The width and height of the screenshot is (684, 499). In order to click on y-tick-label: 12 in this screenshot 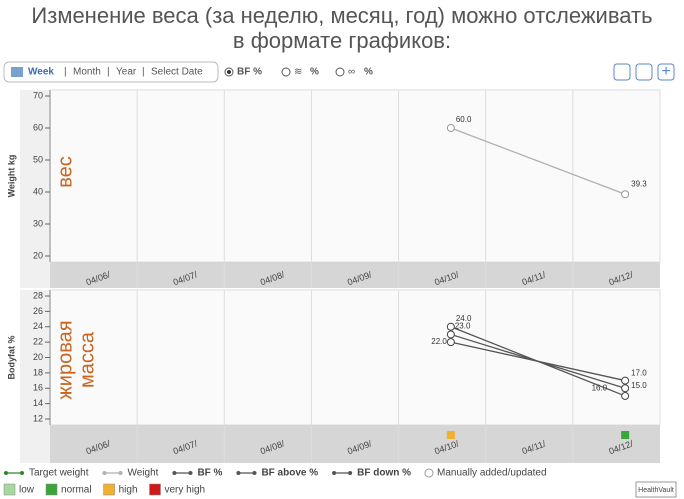, I will do `click(38, 418)`.